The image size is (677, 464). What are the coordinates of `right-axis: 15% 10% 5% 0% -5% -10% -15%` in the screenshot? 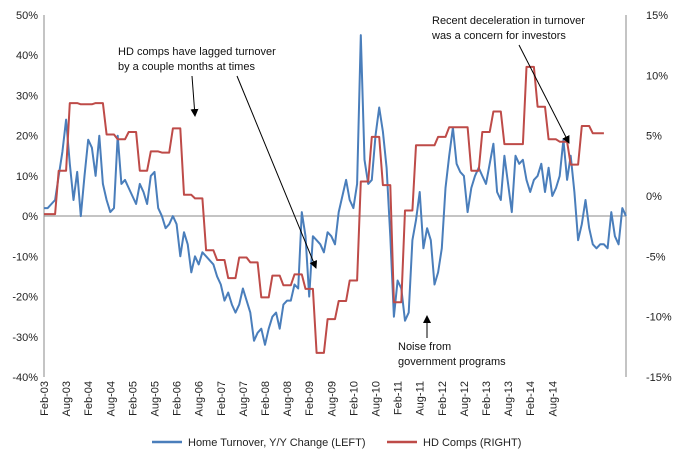 It's located at (659, 197).